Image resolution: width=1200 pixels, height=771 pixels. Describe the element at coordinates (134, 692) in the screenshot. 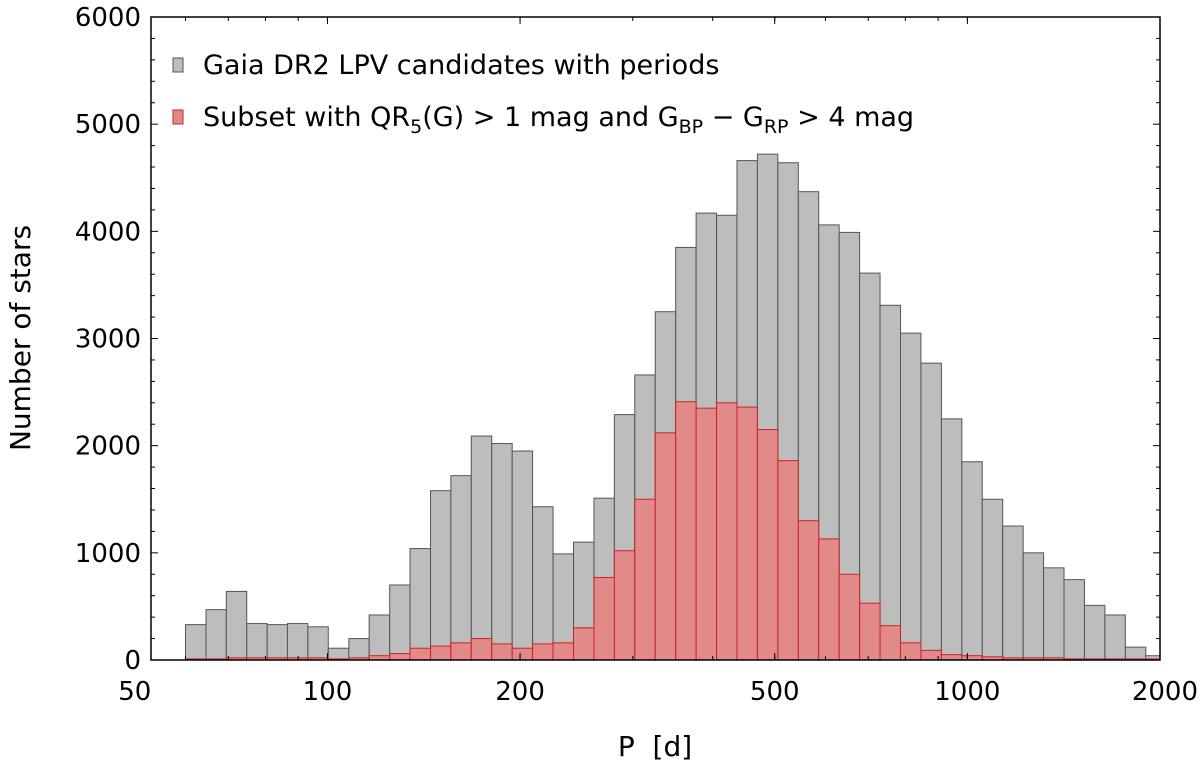

I see `x-tick-label: 50` at that location.